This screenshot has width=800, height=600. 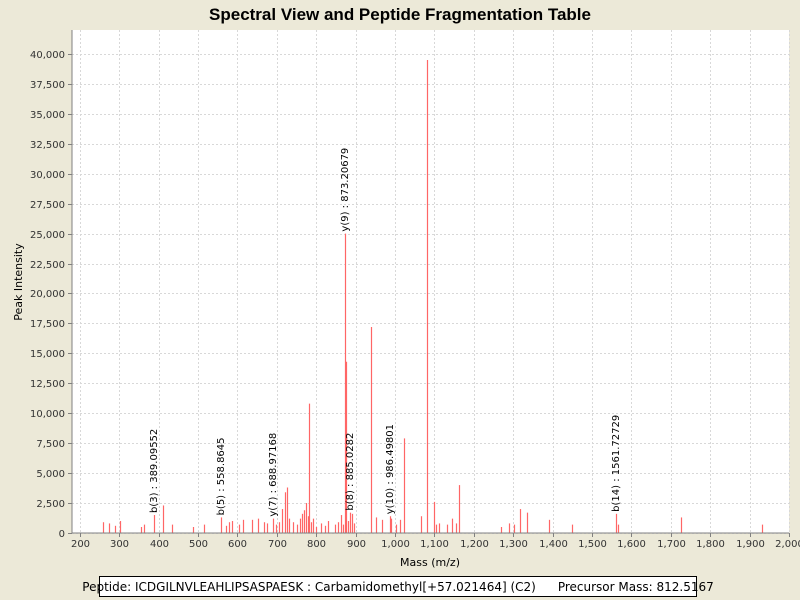 What do you see at coordinates (221, 476) in the screenshot?
I see `peak-annotation: b(5) : 558.8645` at bounding box center [221, 476].